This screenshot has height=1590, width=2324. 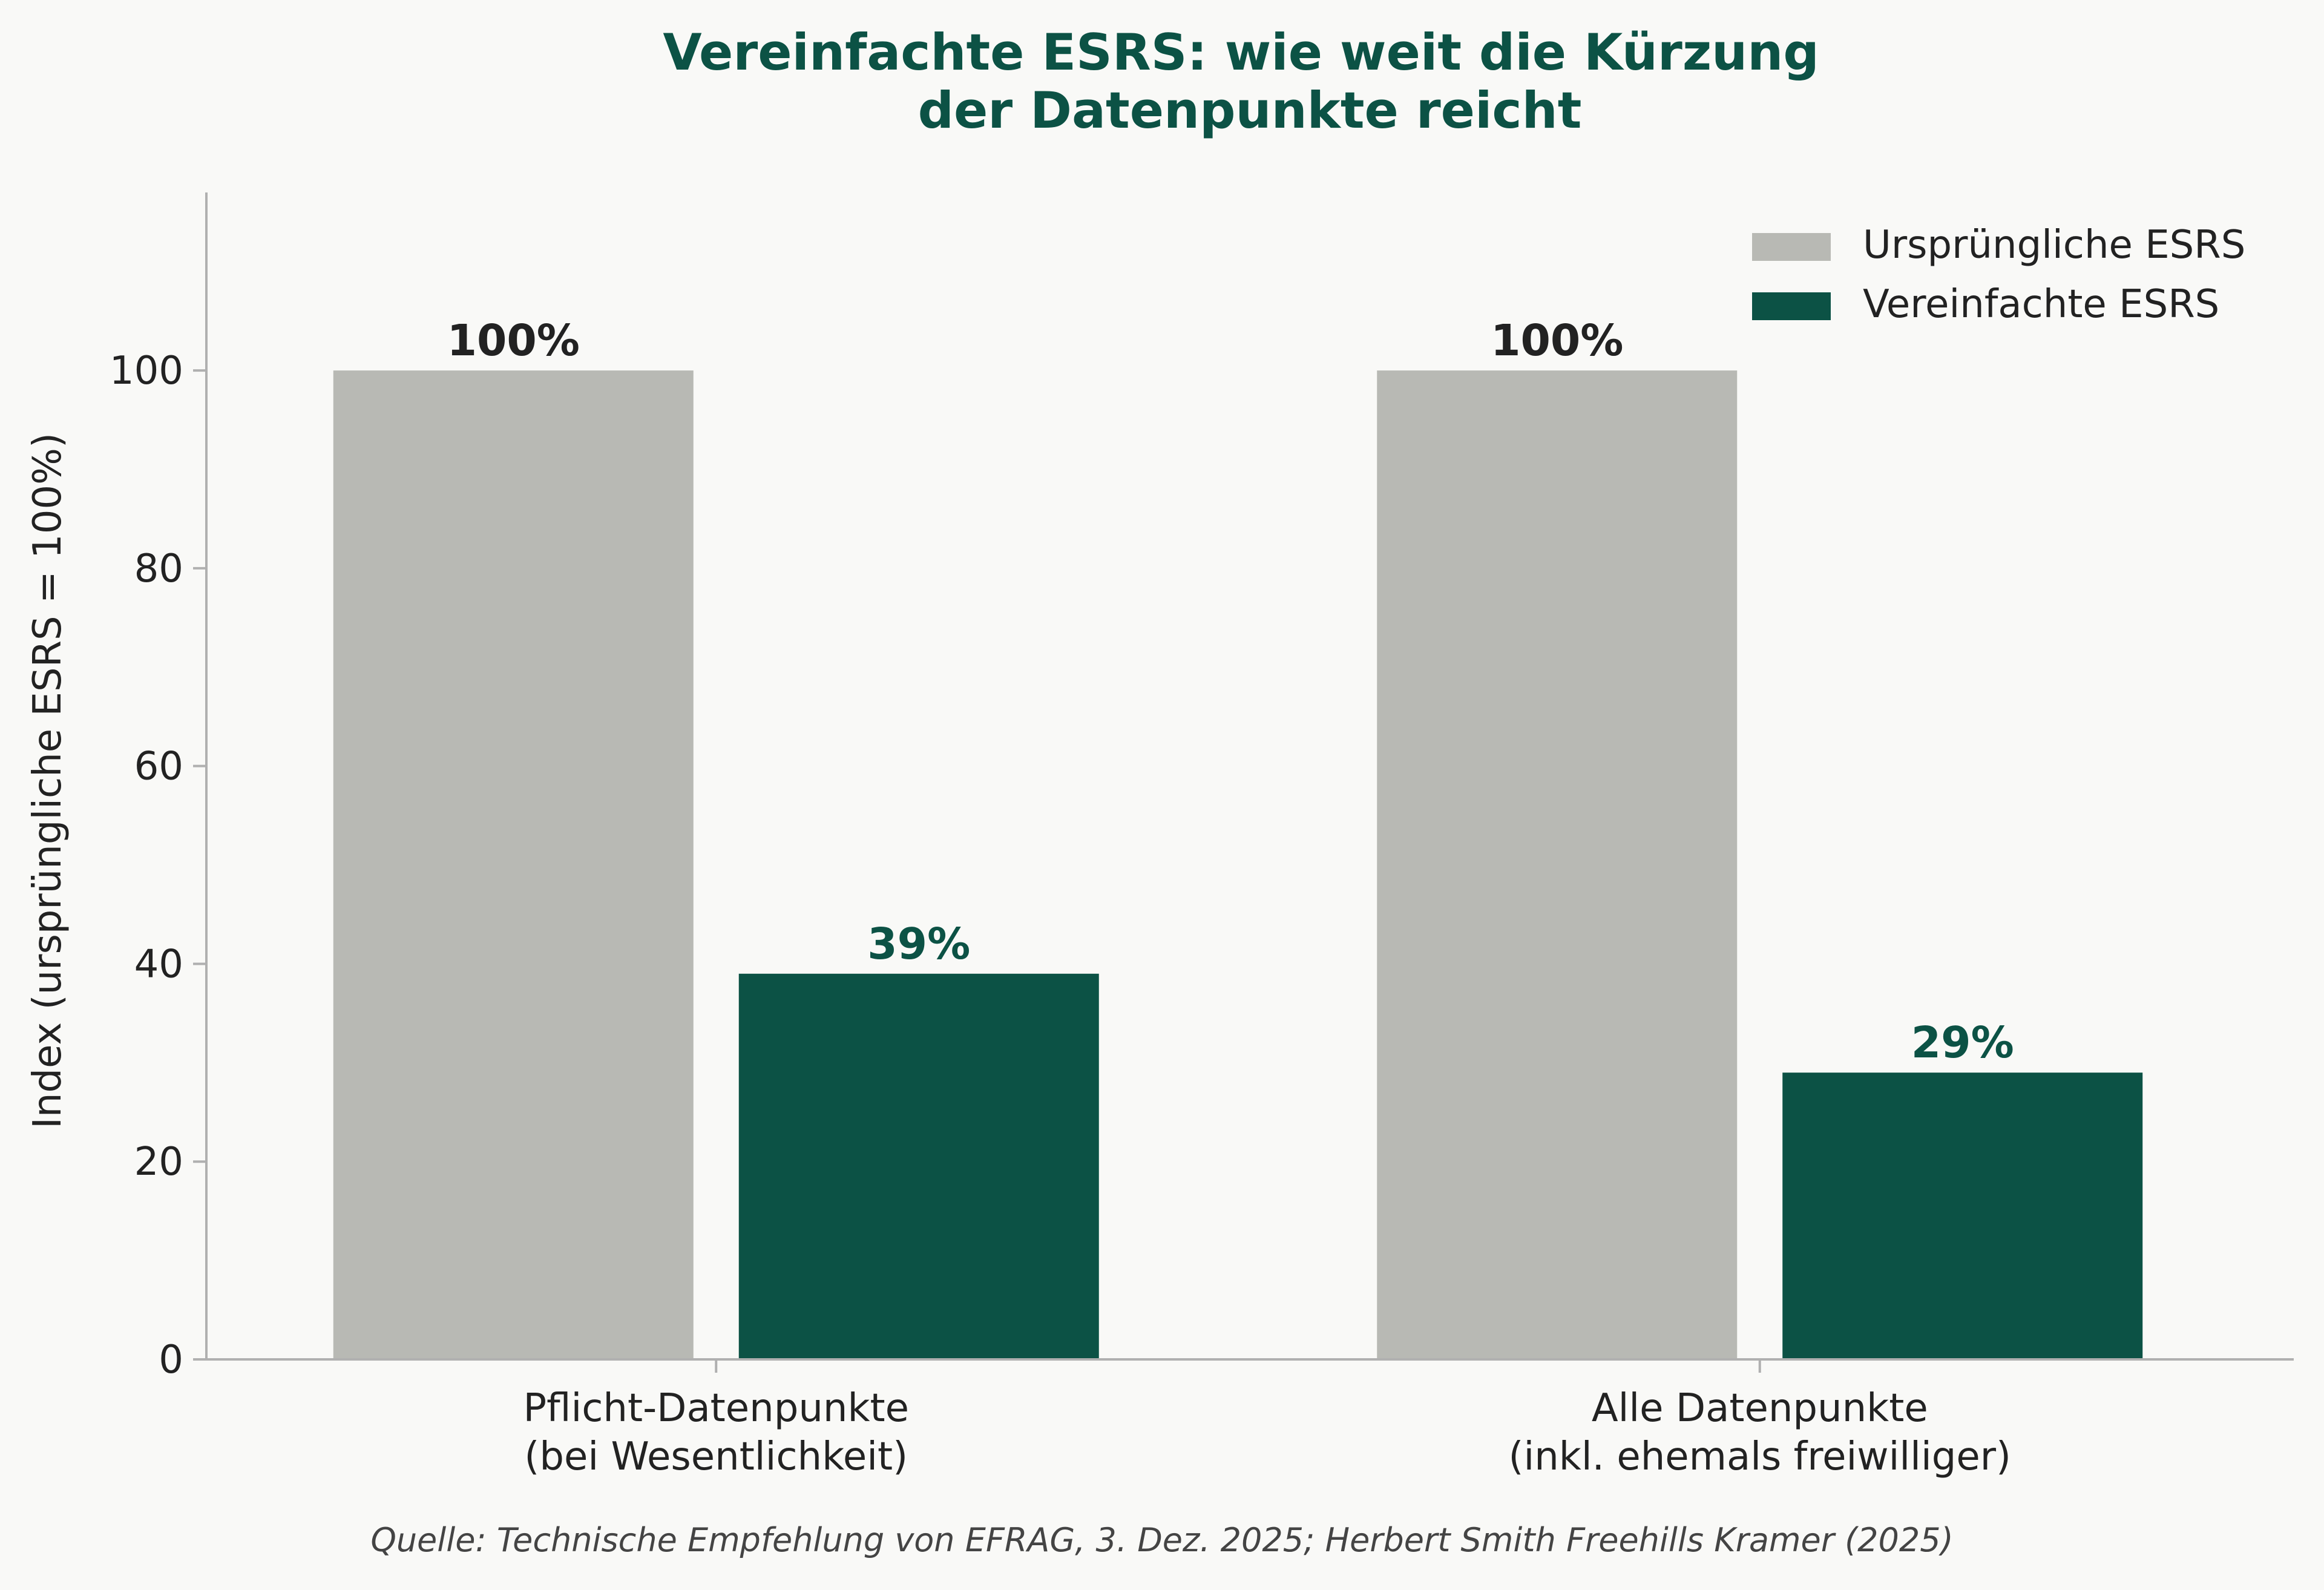 What do you see at coordinates (1998, 275) in the screenshot?
I see `legend: Ursprüngliche ESRS Vereinfachte ESRS` at bounding box center [1998, 275].